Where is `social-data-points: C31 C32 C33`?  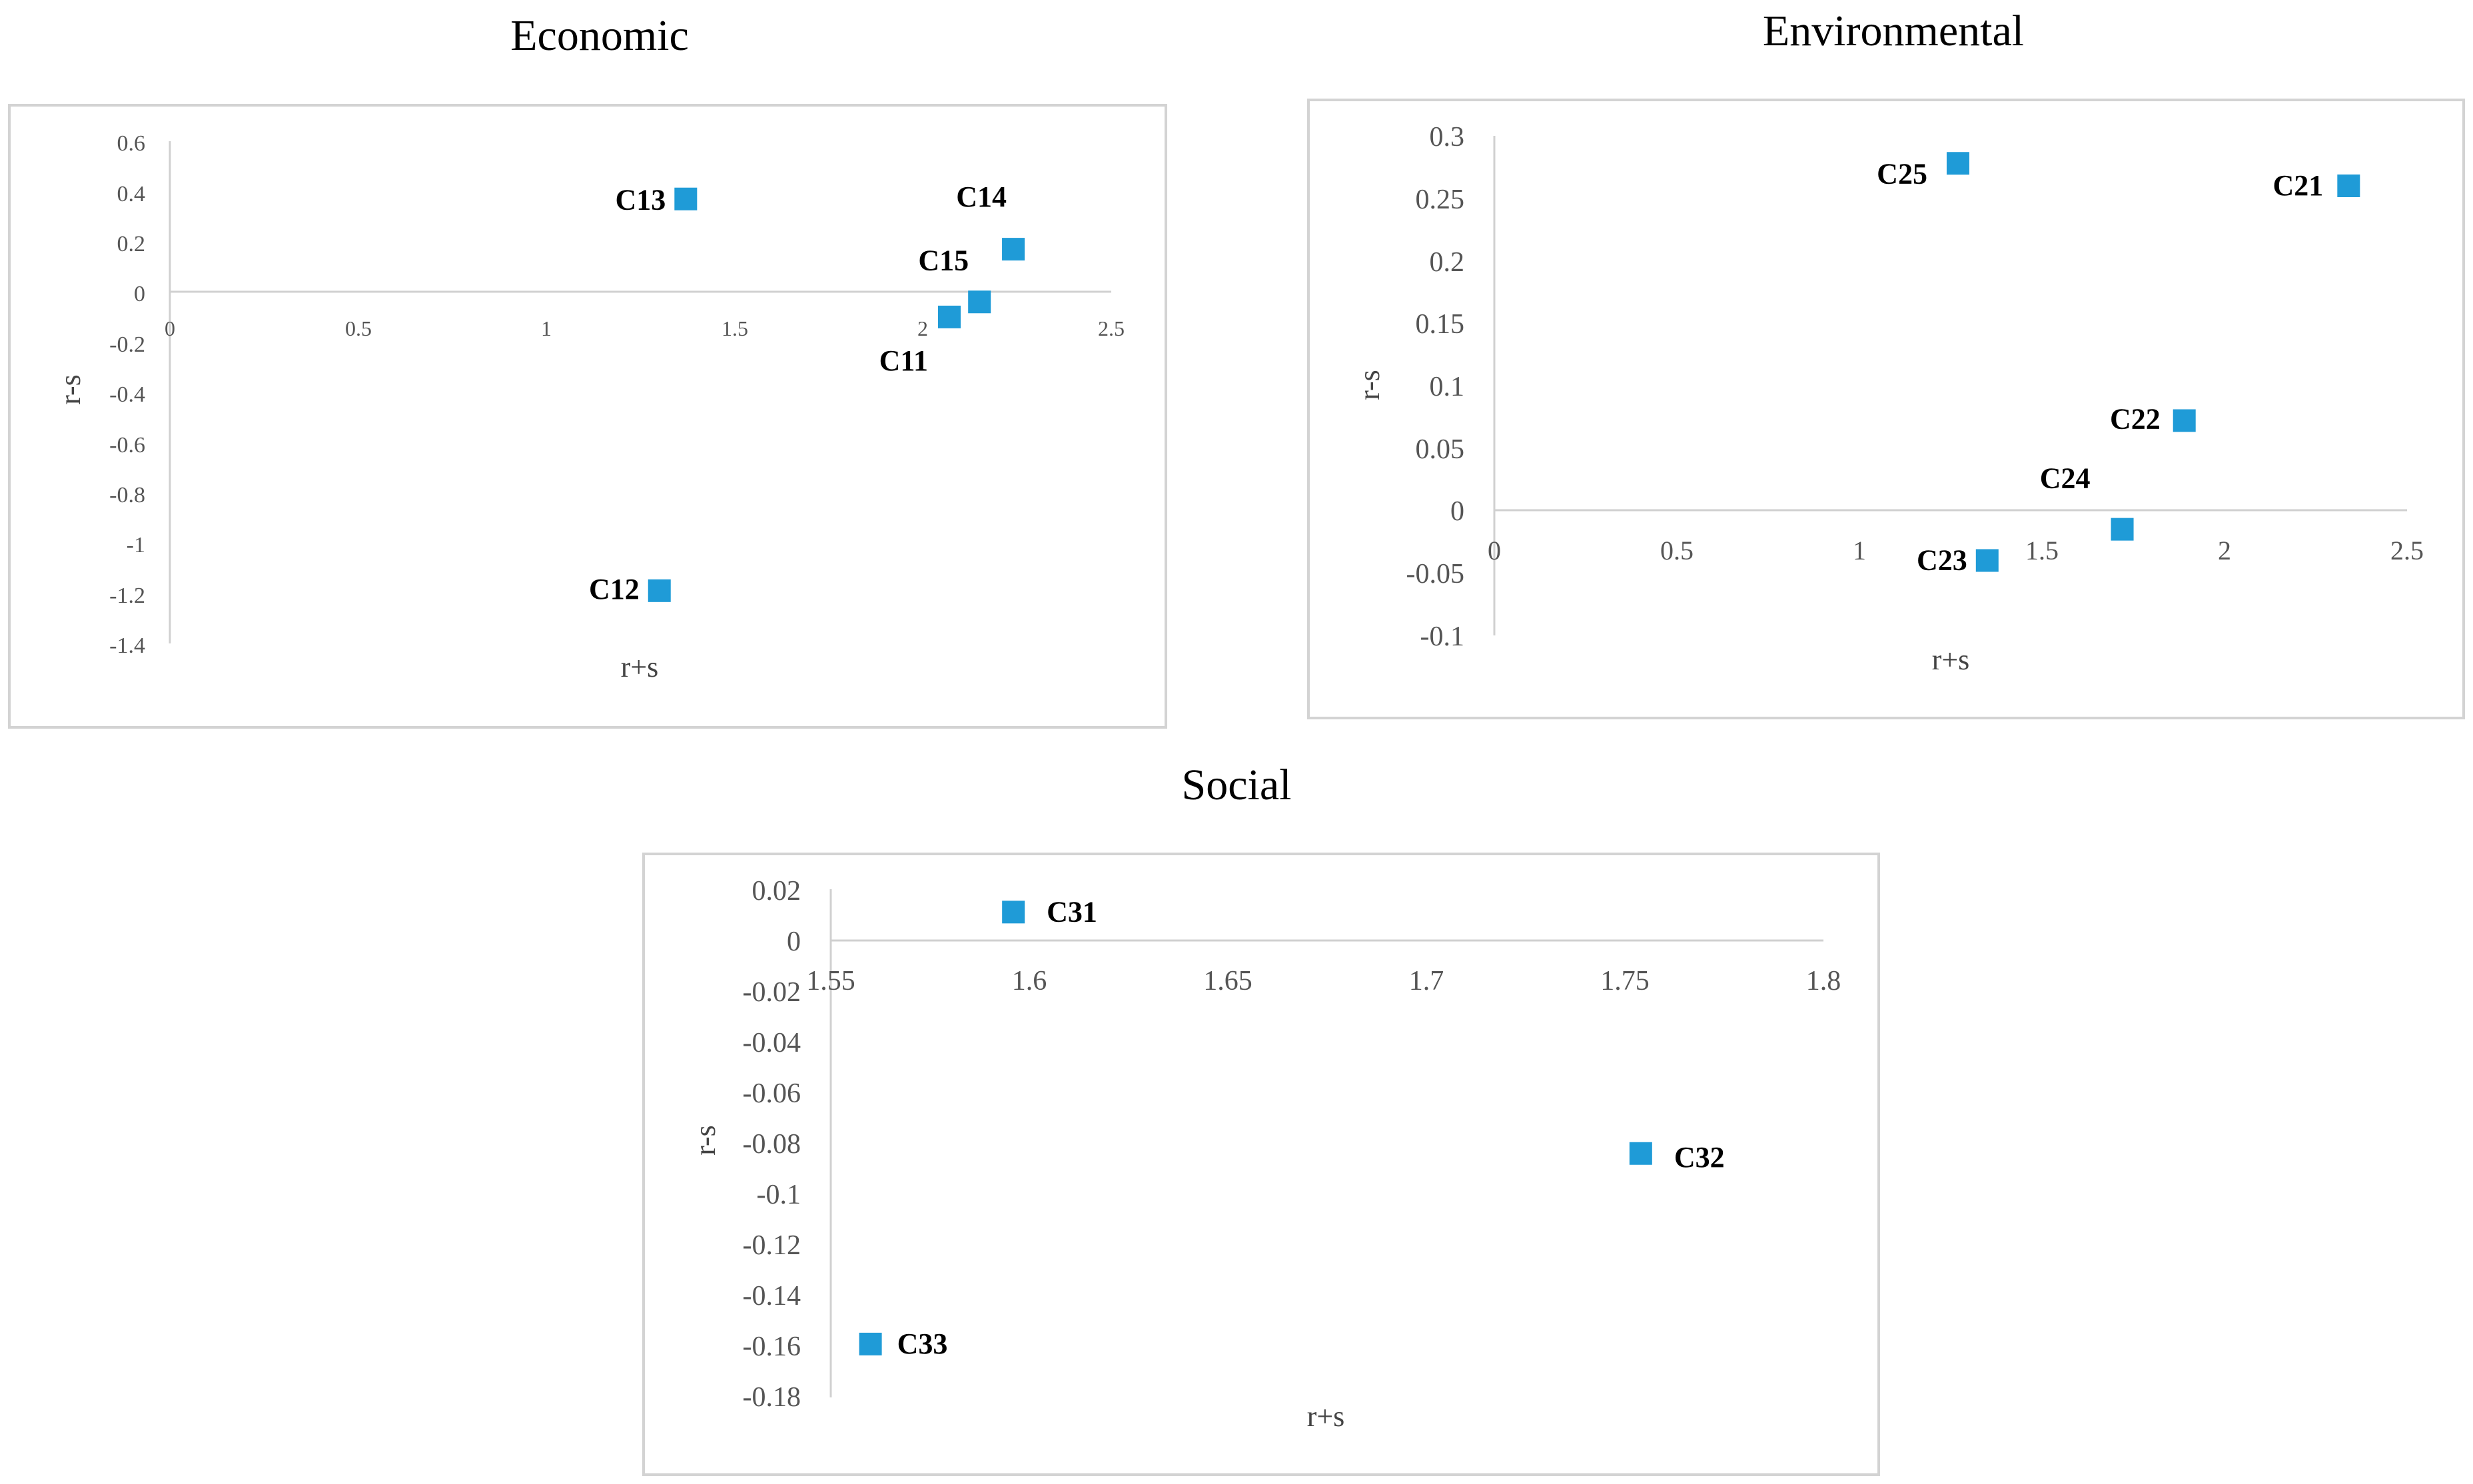
social-data-points: C31 C32 C33 is located at coordinates (1292, 1127).